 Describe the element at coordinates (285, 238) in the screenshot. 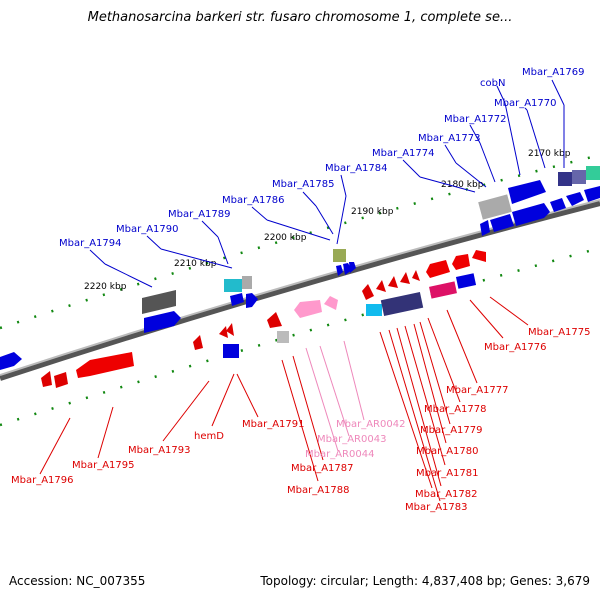

I see `scale-label: 2200 kbp` at that location.